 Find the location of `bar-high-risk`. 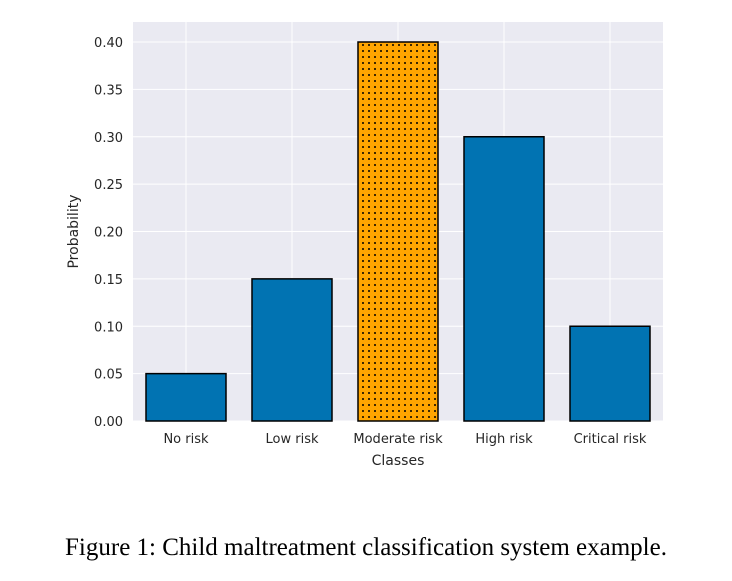

bar-high-risk is located at coordinates (504, 279).